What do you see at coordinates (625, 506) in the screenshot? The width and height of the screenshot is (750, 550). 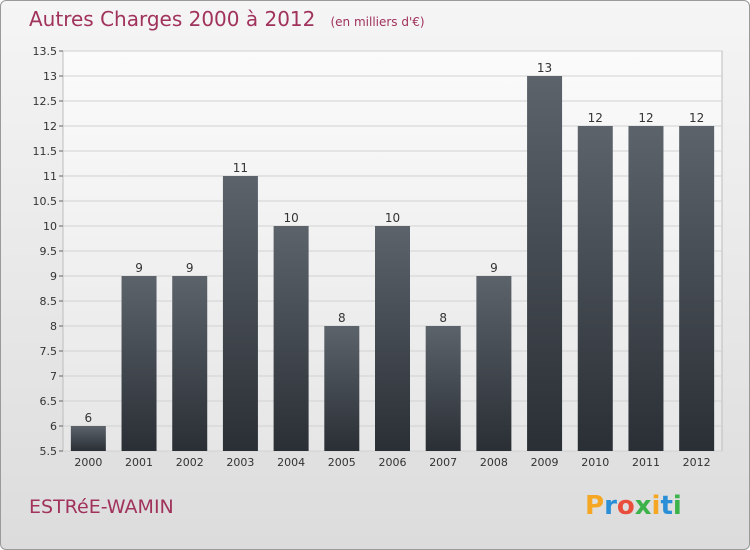 I see `logo-letter: o` at bounding box center [625, 506].